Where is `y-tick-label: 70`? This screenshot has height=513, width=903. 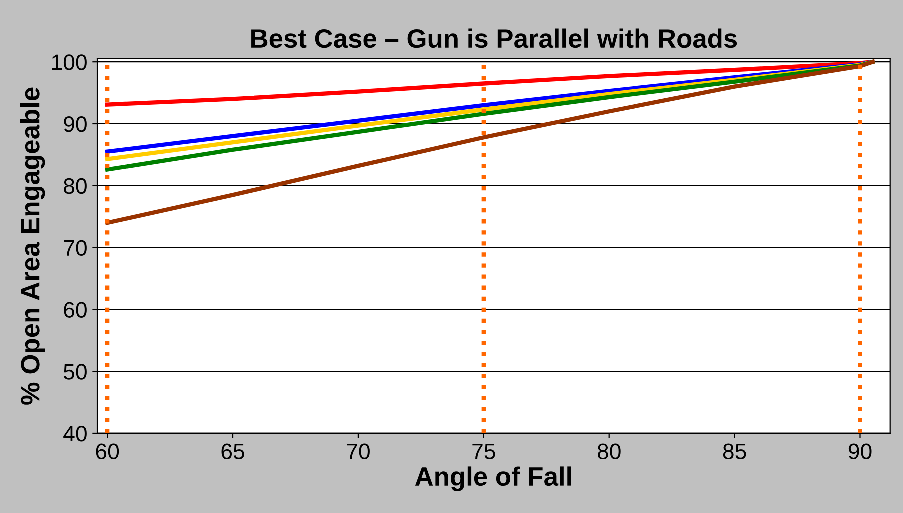
y-tick-label: 70 is located at coordinates (75, 248).